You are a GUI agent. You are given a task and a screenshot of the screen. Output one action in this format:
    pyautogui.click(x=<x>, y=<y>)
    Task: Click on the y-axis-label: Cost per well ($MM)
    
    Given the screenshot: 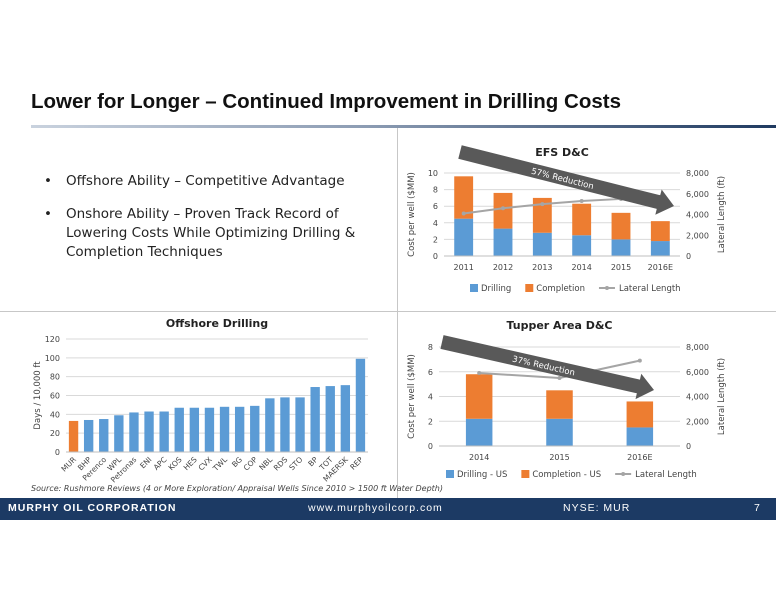 What is the action you would take?
    pyautogui.click(x=412, y=214)
    